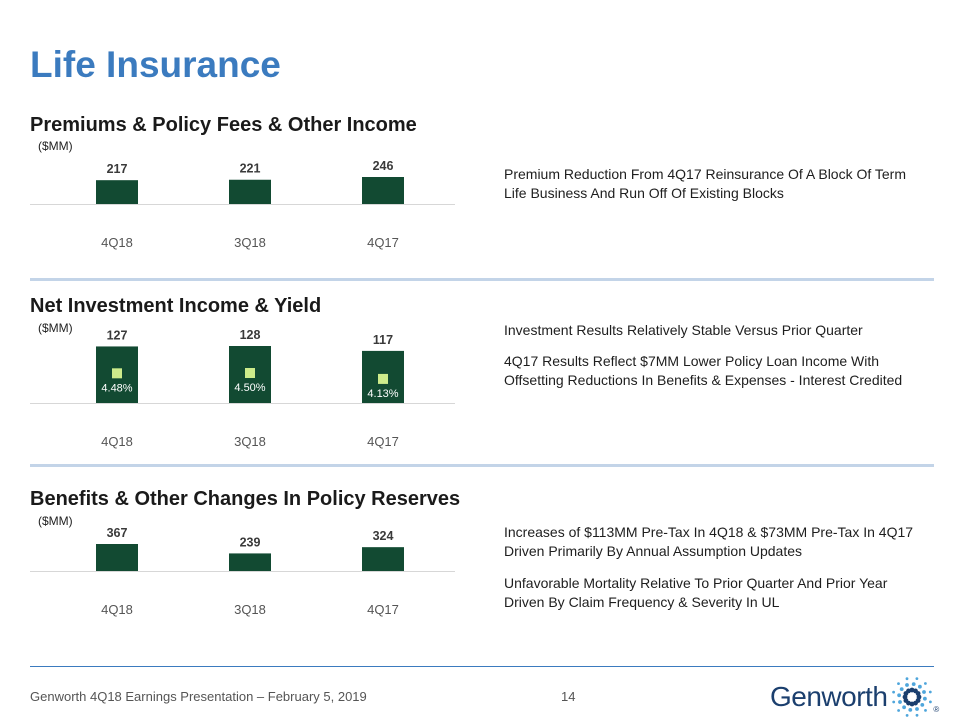 This screenshot has height=720, width=960. What do you see at coordinates (482, 666) in the screenshot?
I see `footer-divider` at bounding box center [482, 666].